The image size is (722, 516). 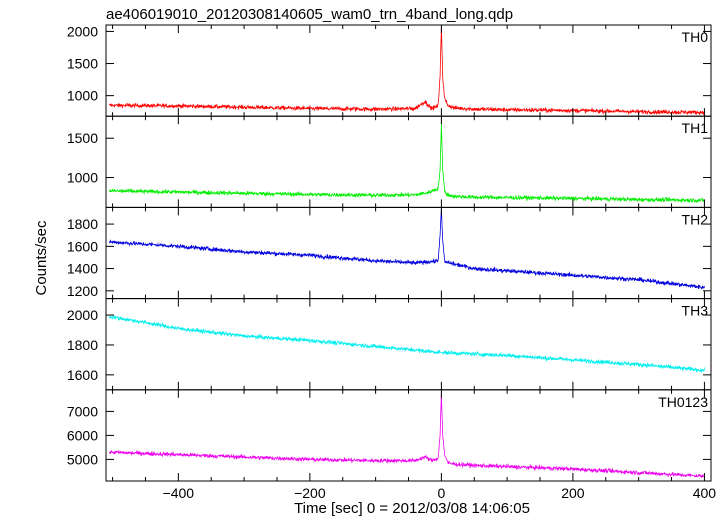 I want to click on x-tick-labels: −400 −200 0 200 400, so click(x=440, y=493).